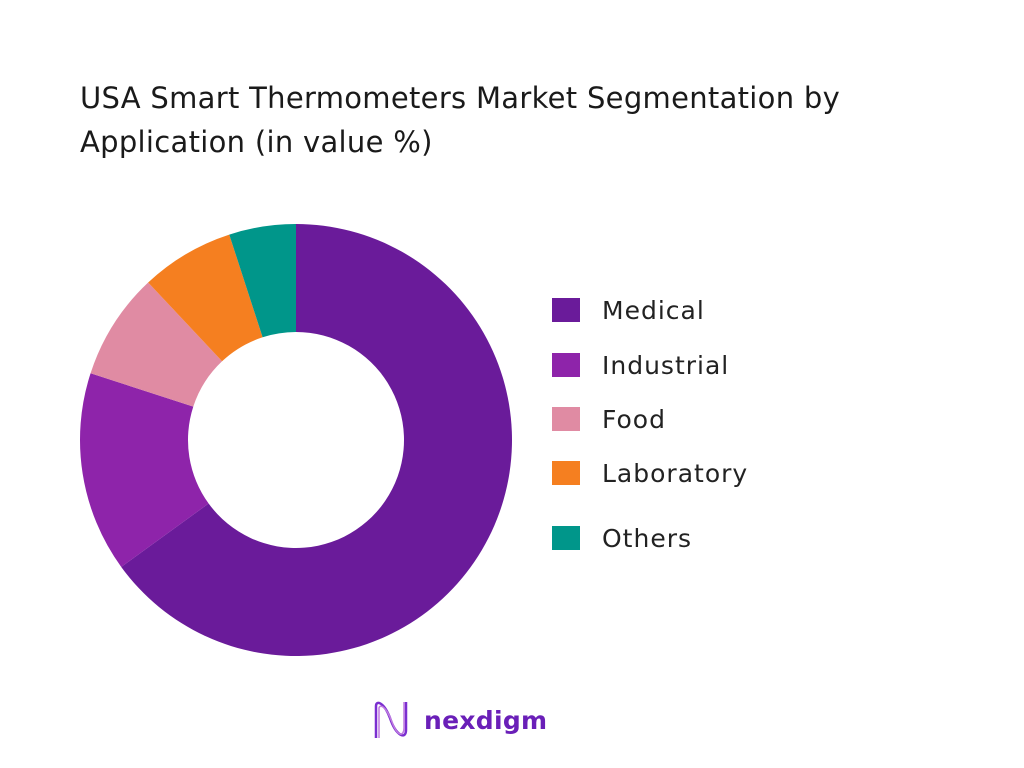 Image resolution: width=1024 pixels, height=768 pixels. Describe the element at coordinates (647, 538) in the screenshot. I see `legend-label: Others` at that location.